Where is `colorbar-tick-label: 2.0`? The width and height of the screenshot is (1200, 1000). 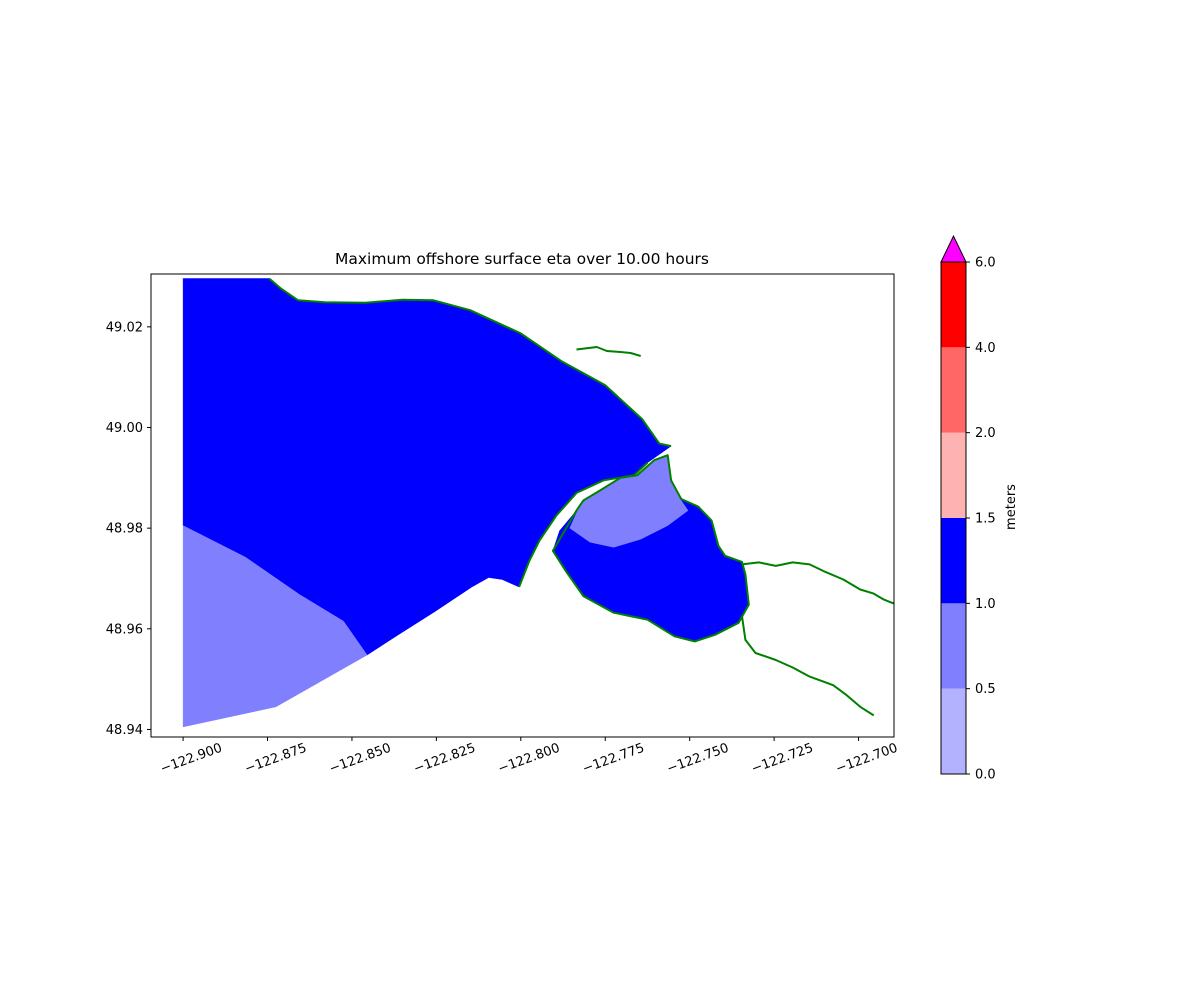
colorbar-tick-label: 2.0 is located at coordinates (985, 433).